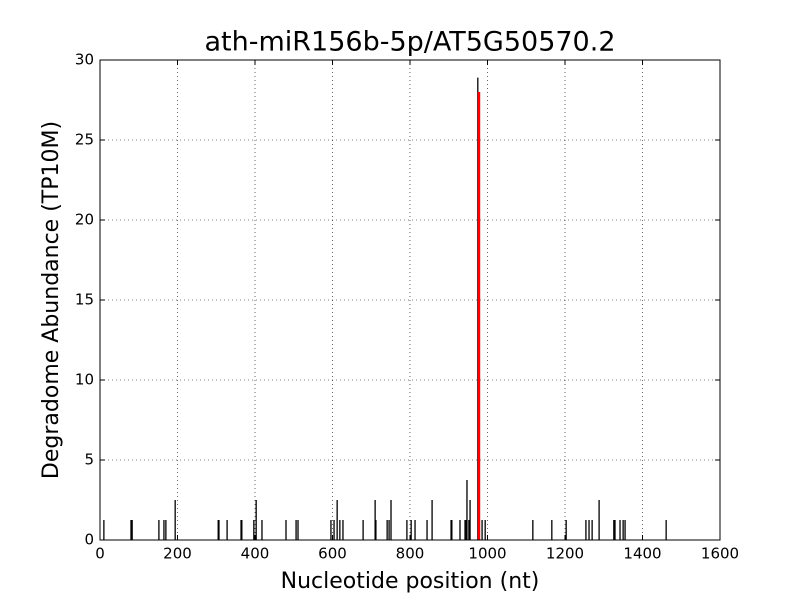 This screenshot has width=800, height=600. Describe the element at coordinates (720, 554) in the screenshot. I see `x-tick-label: 1600` at that location.